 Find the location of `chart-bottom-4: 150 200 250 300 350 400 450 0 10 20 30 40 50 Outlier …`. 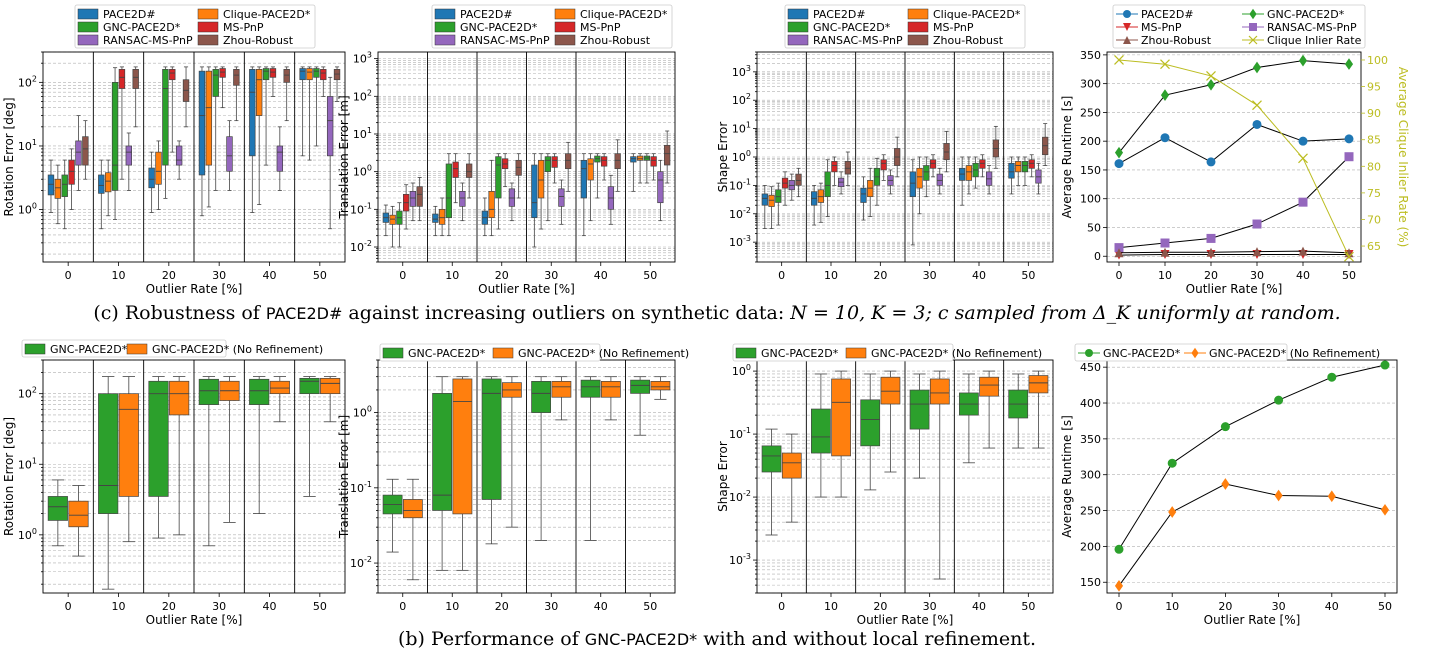

chart-bottom-4: 150 200 250 300 350 400 450 0 10 20 30 40 50 Outlier … is located at coordinates (1229, 485).